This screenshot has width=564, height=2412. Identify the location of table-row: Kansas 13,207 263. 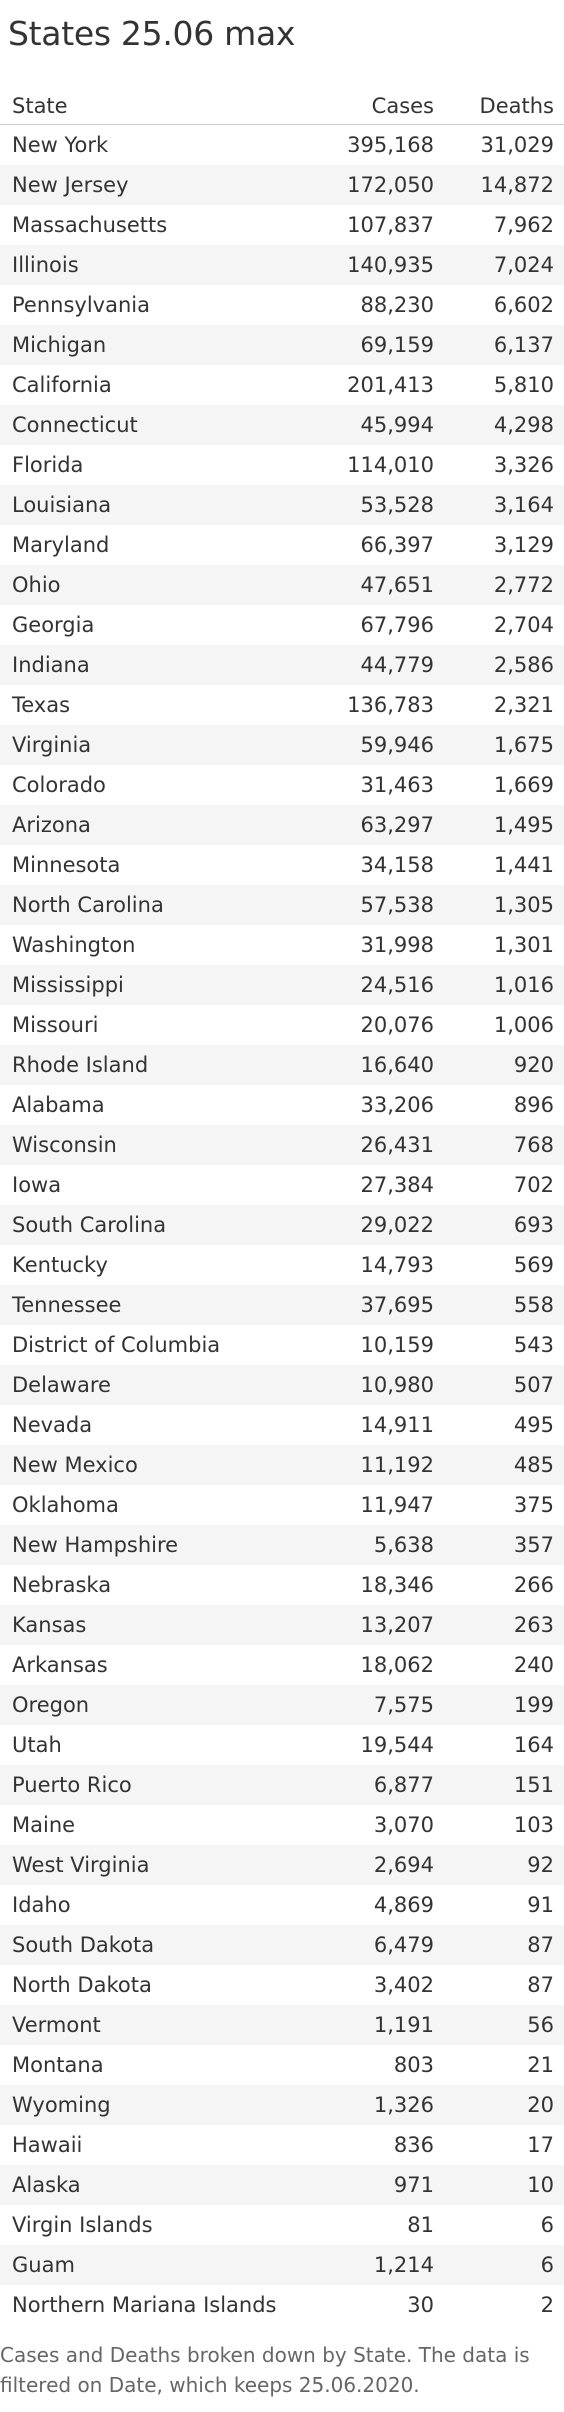
(282, 1625).